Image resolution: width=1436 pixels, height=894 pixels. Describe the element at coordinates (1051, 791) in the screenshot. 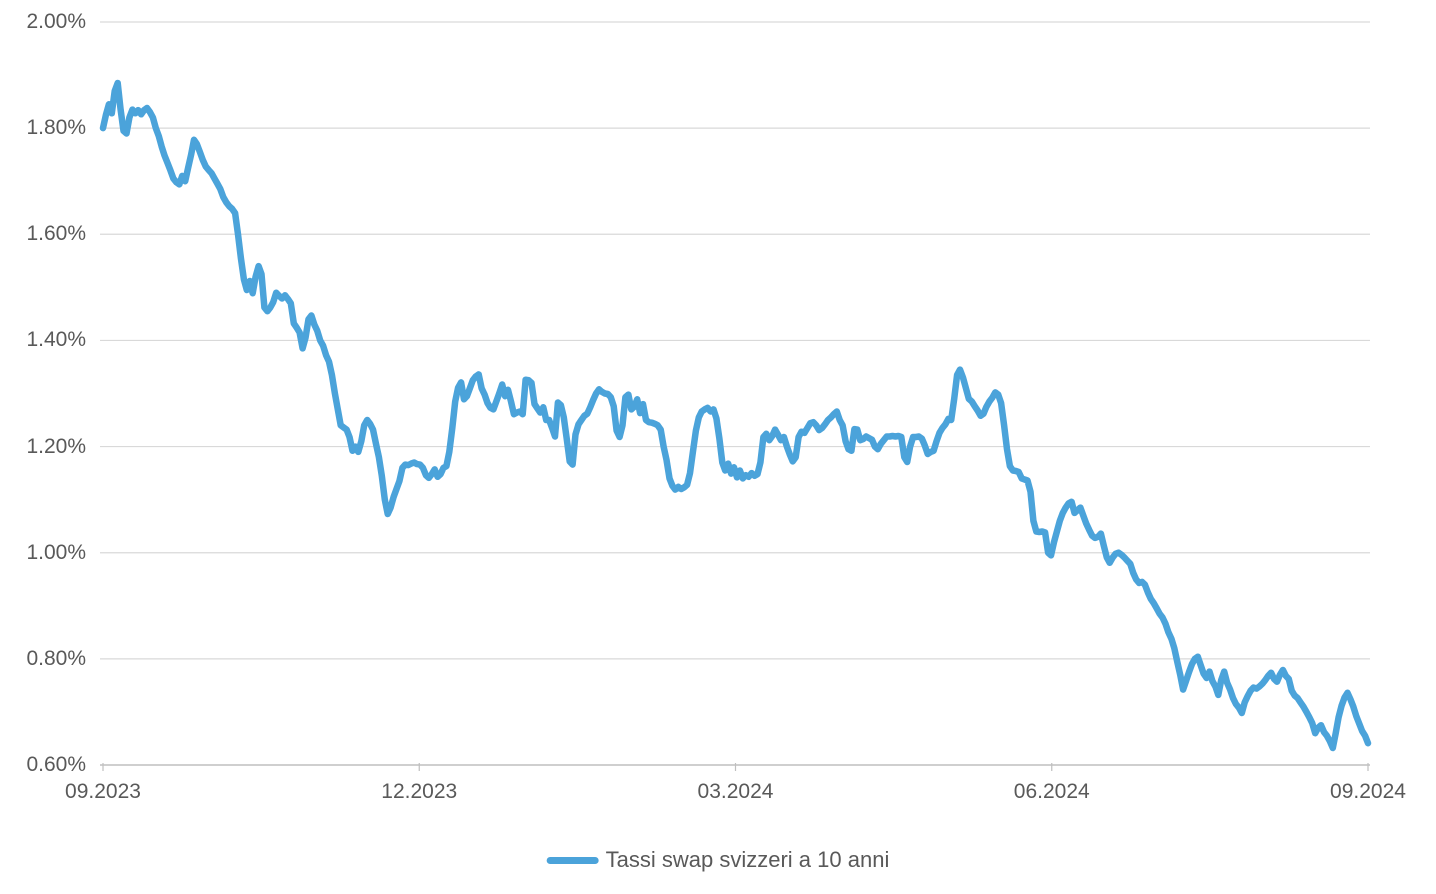

I see `x-tick-label: 06.2024` at that location.